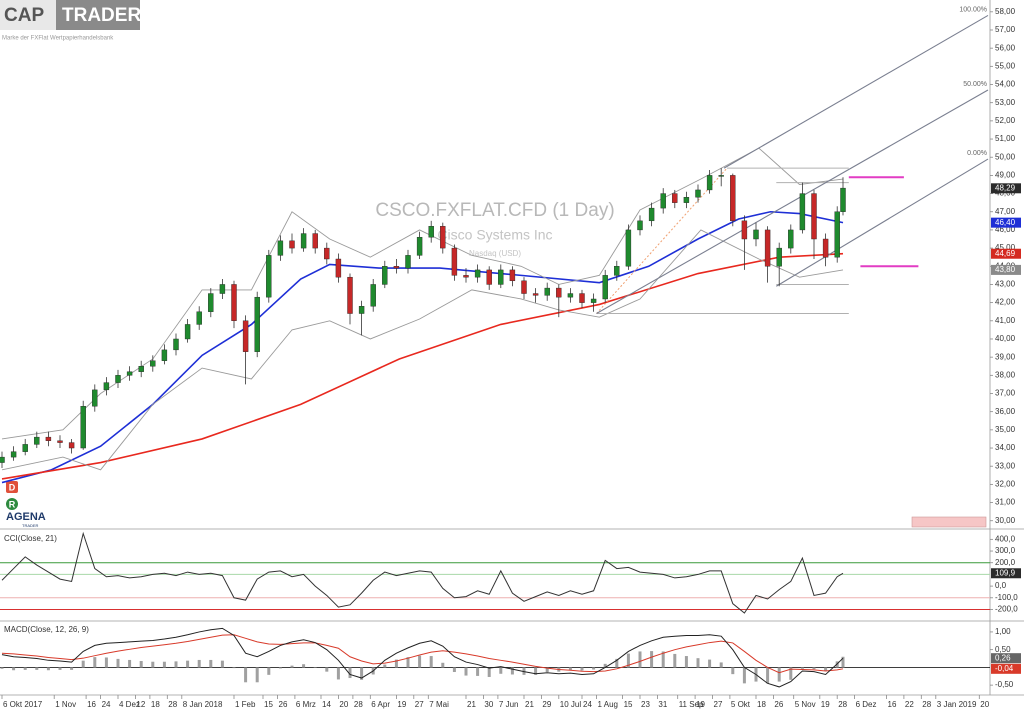 The image size is (1024, 713). Describe the element at coordinates (949, 522) in the screenshot. I see `scroll-indicator` at that location.